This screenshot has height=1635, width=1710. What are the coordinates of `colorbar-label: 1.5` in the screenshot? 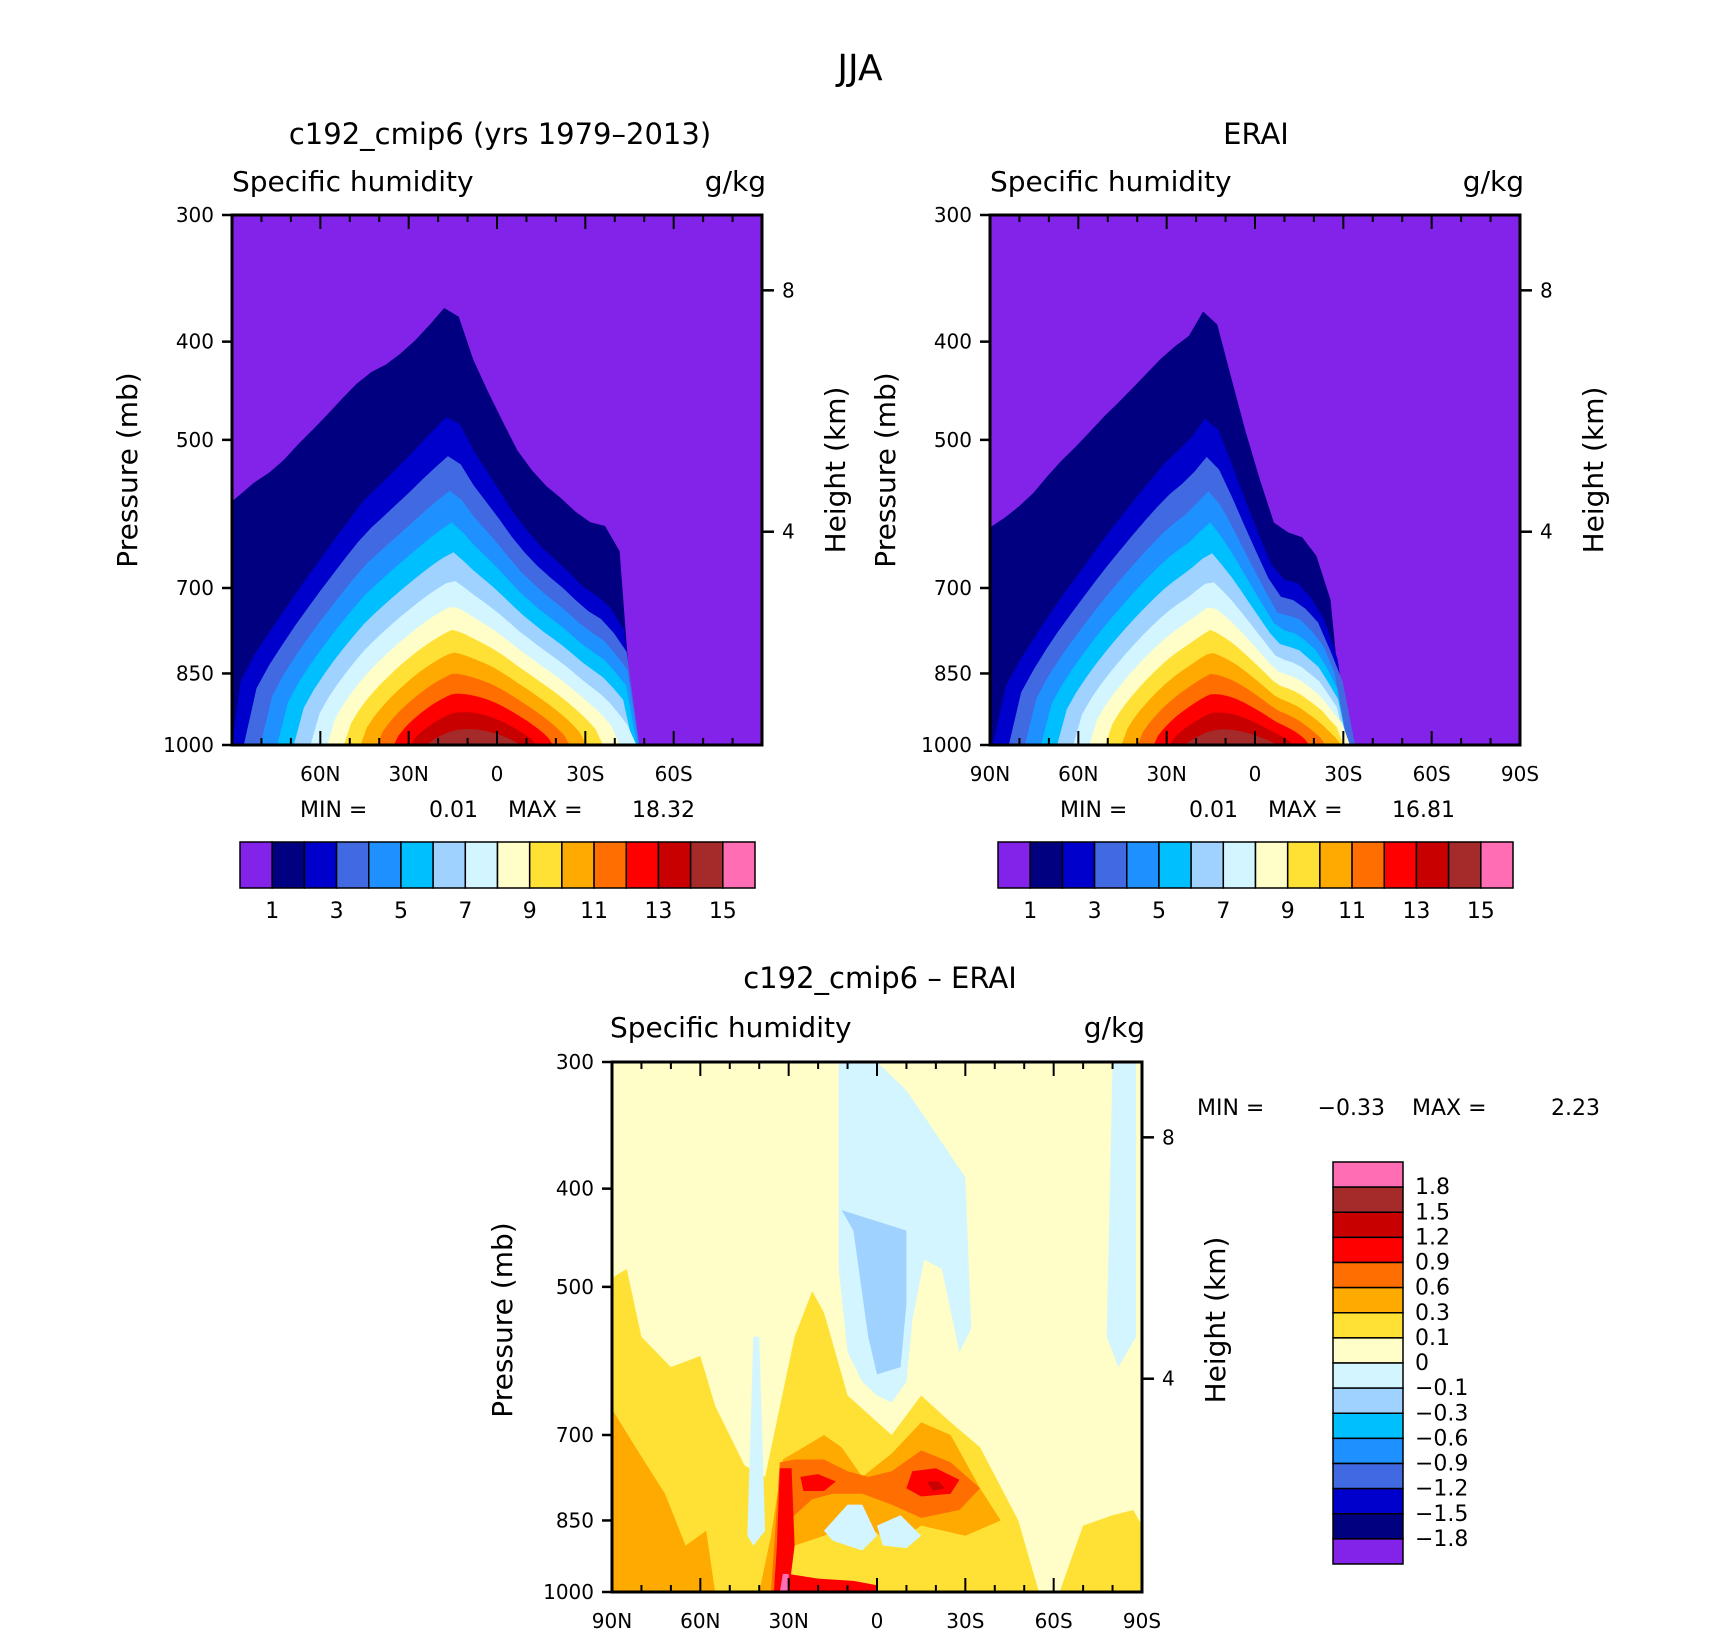 It's located at (1432, 1212).